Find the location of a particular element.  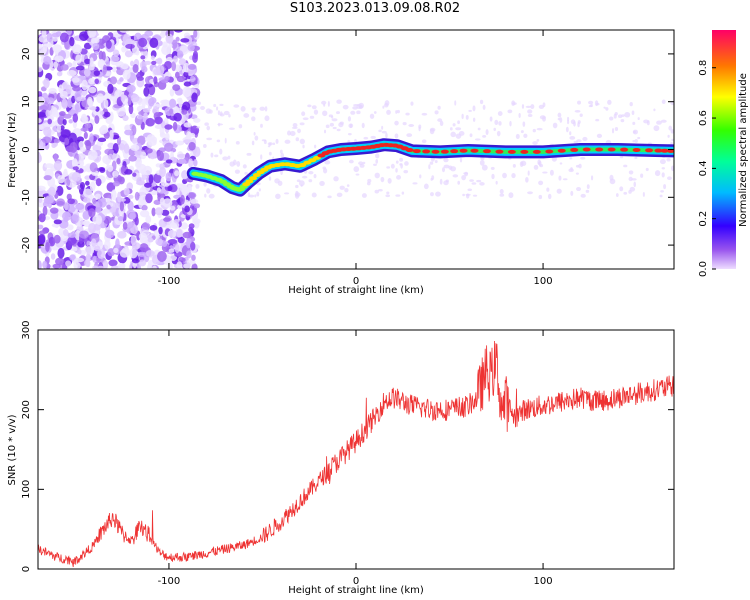

snr-y-tick-label: 300 is located at coordinates (26, 329).